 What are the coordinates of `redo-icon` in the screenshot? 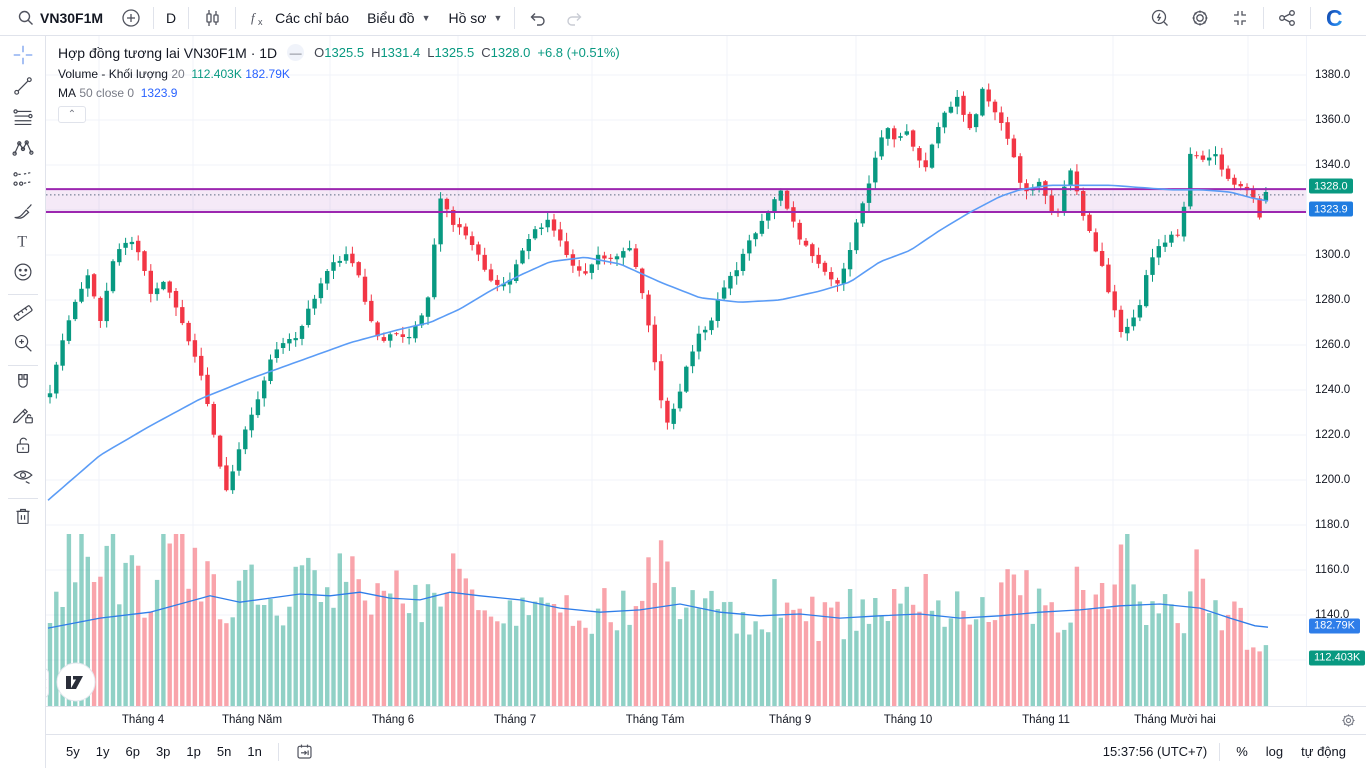 It's located at (574, 19).